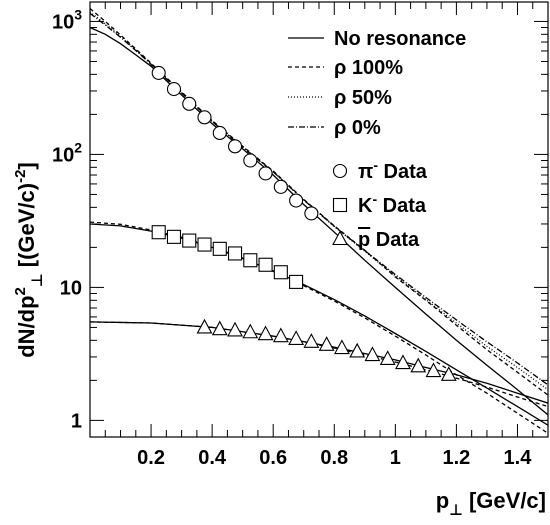 The height and width of the screenshot is (525, 550). What do you see at coordinates (400, 39) in the screenshot?
I see `legend-label: No resonance` at bounding box center [400, 39].